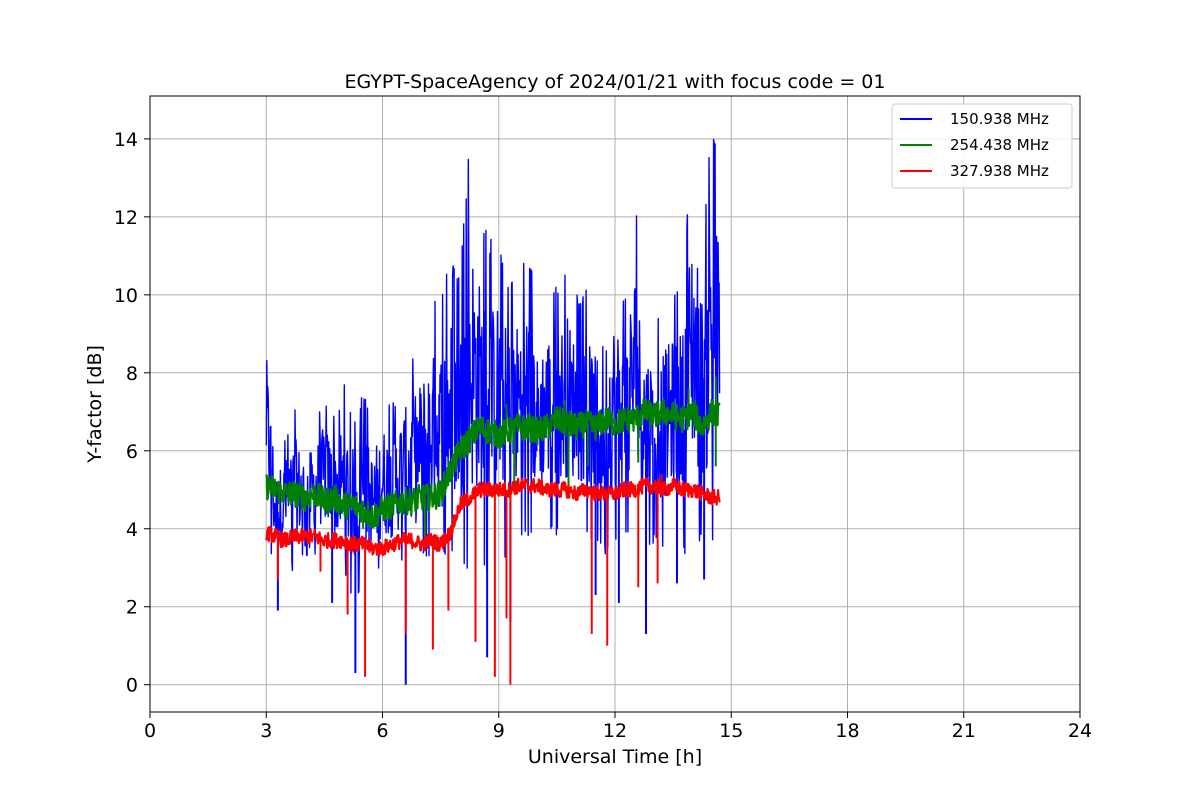 This screenshot has width=1200, height=800. I want to click on x-tick-label: 9, so click(499, 731).